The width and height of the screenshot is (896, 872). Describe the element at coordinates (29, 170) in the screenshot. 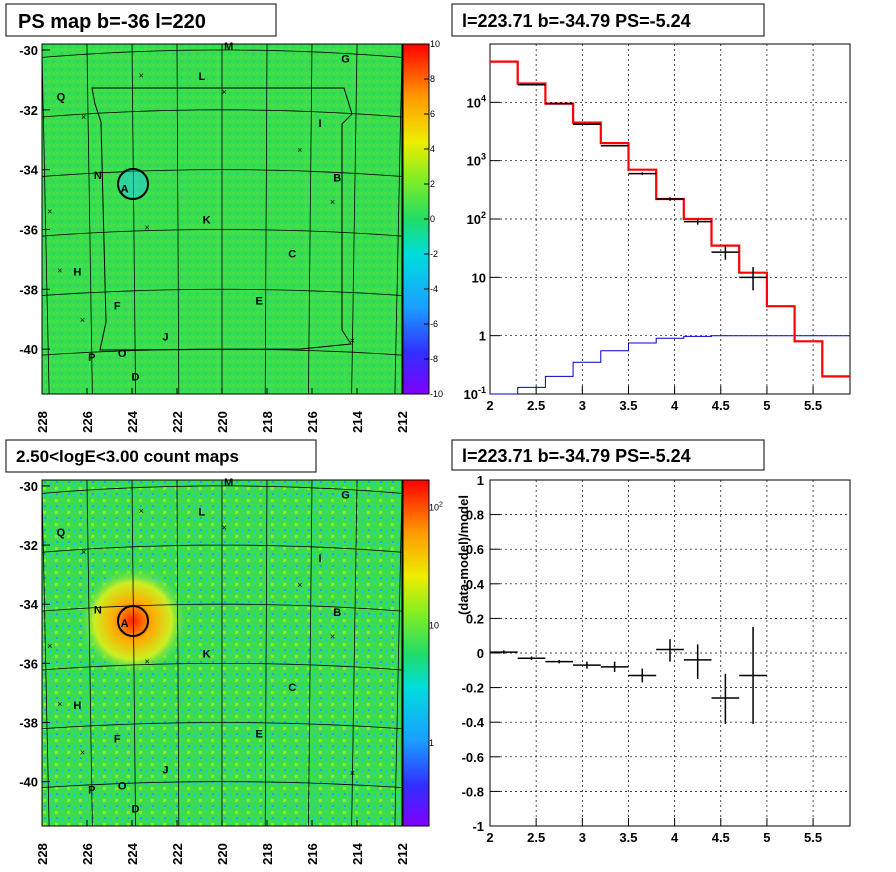

I see `y-tick-label: -34` at that location.